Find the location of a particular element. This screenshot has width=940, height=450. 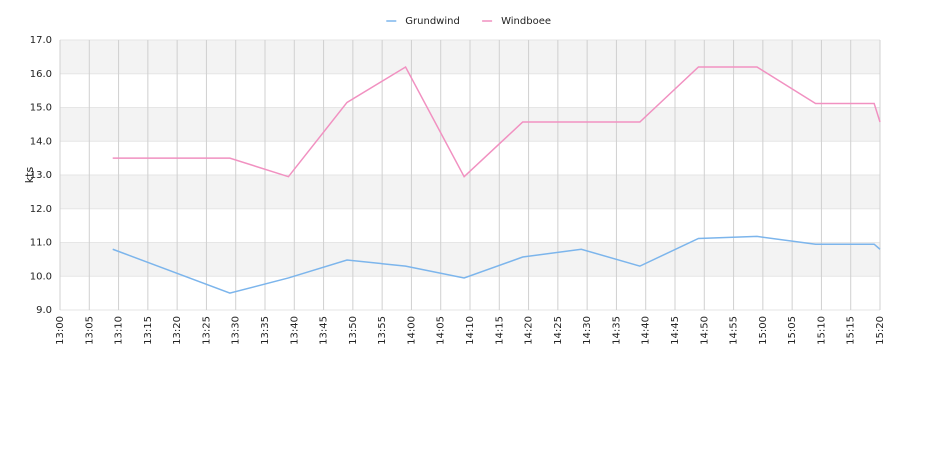

x-tick-label: 14:30 is located at coordinates (587, 330).